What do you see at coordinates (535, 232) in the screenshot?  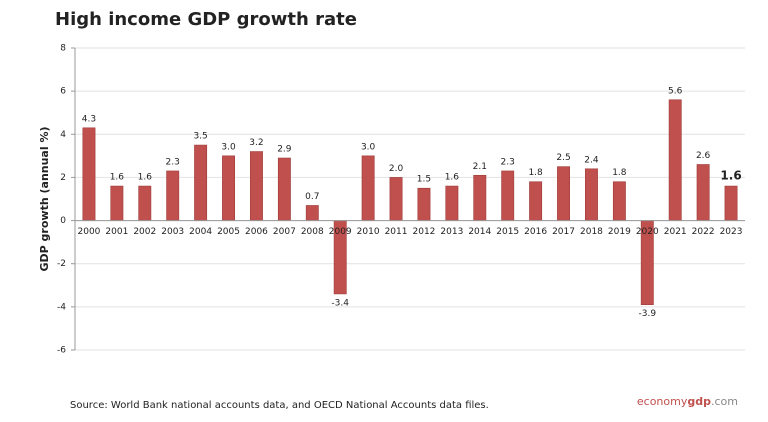 I see `x-tick-label: 2016` at bounding box center [535, 232].